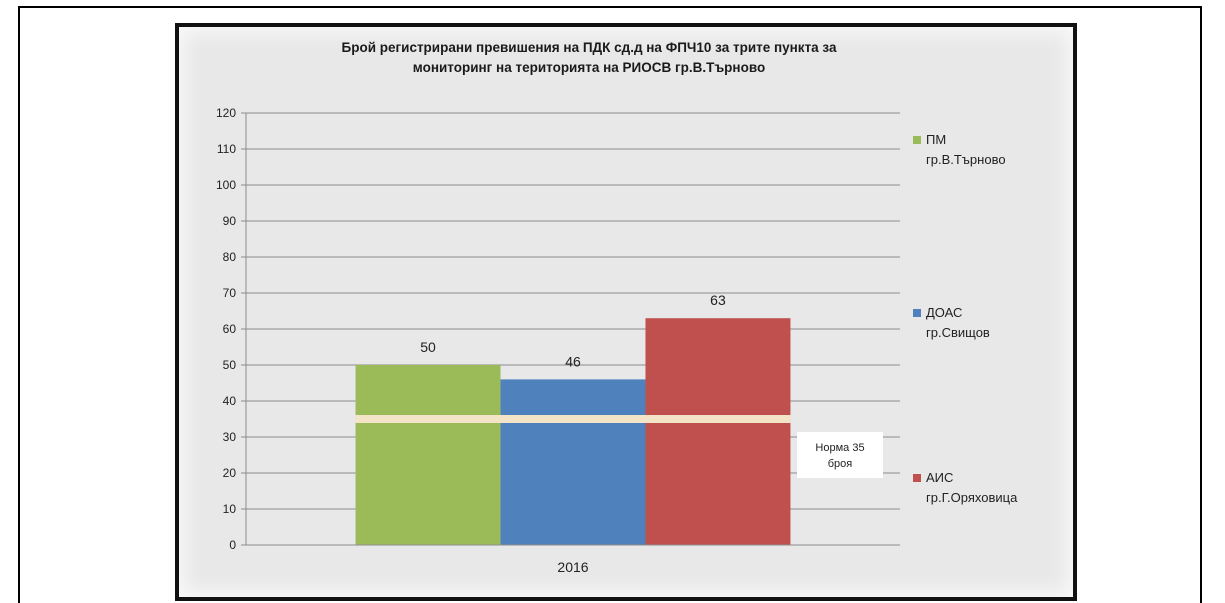  Describe the element at coordinates (840, 464) in the screenshot. I see `reference-label: броя` at that location.